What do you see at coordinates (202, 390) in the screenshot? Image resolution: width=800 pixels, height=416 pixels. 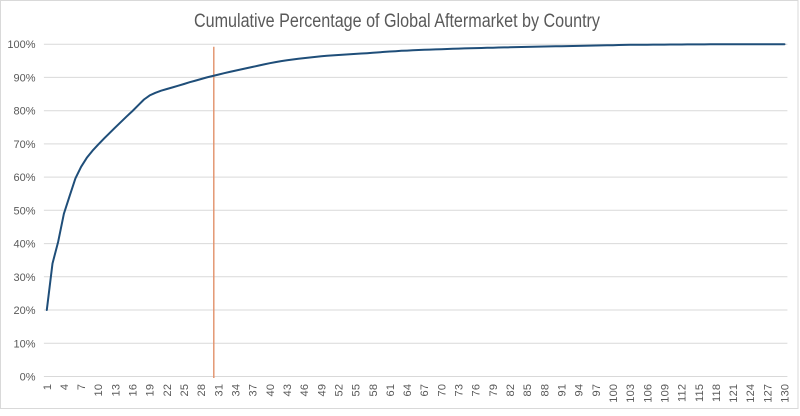 I see `svg-text: 28` at bounding box center [202, 390].